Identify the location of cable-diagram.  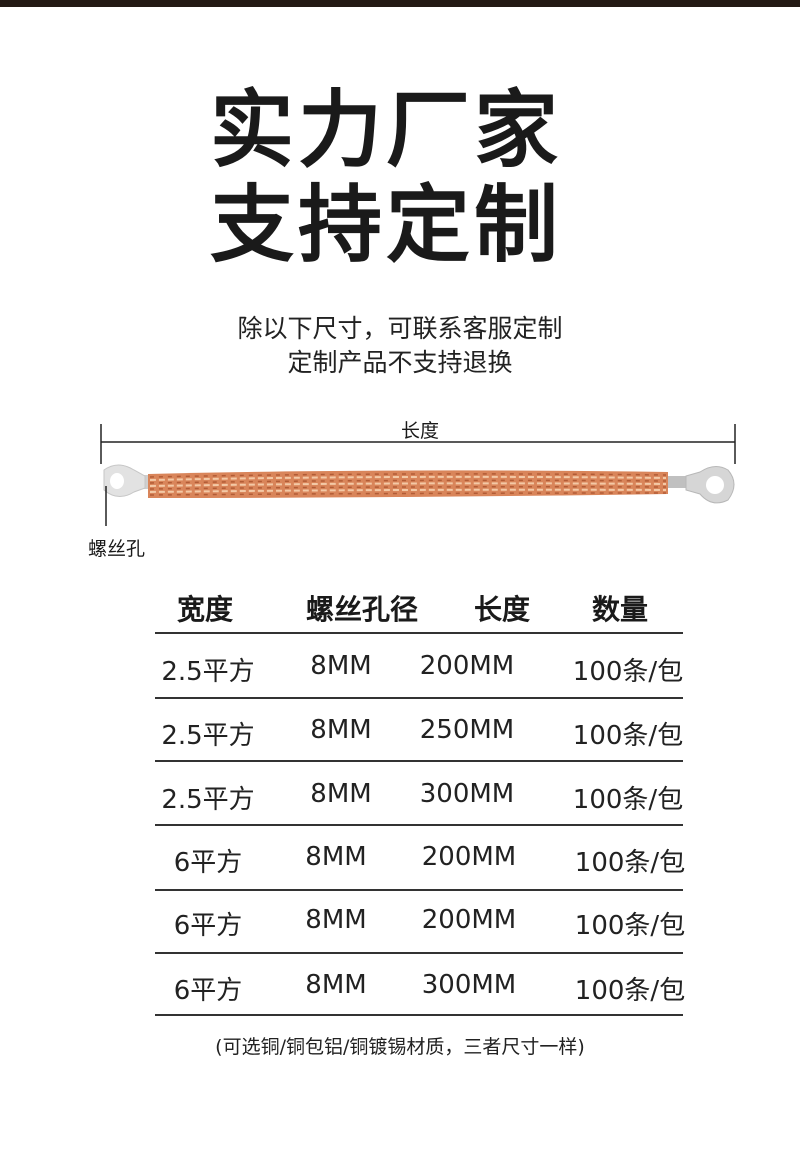
(418, 475).